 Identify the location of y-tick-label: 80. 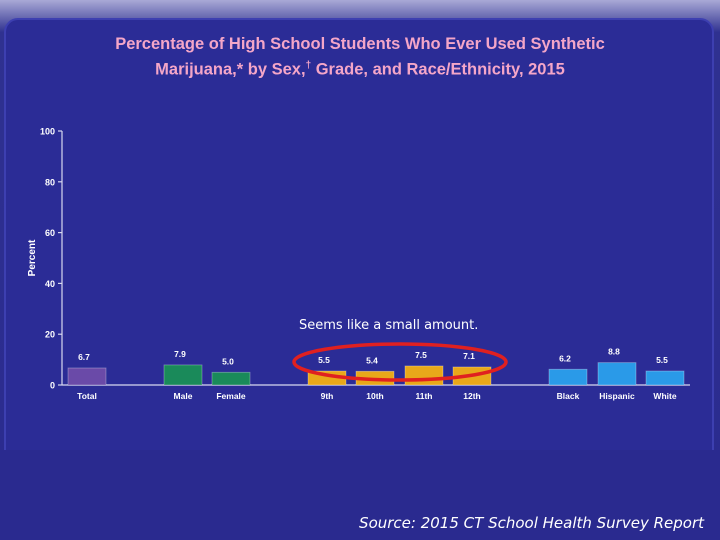
(50, 182).